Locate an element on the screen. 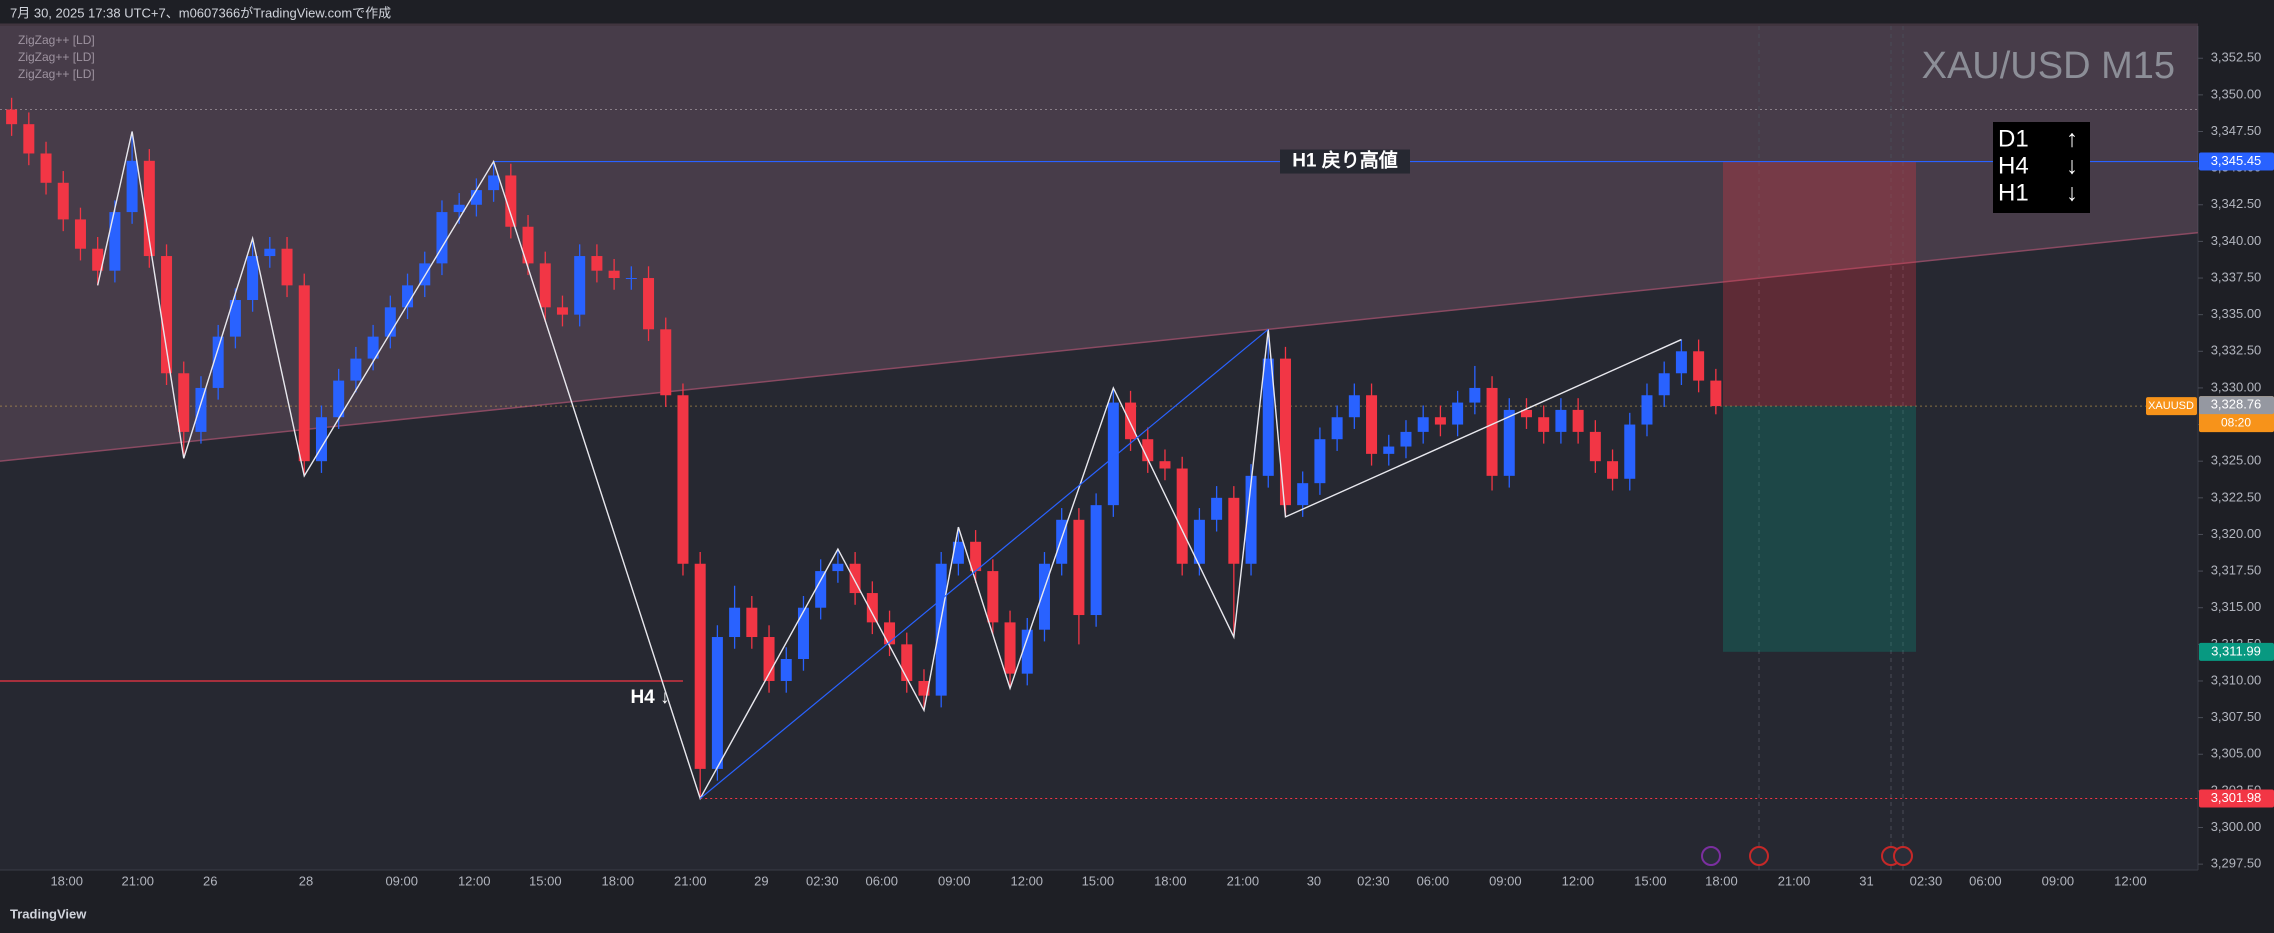  x-tick-label: 31 is located at coordinates (1866, 880).